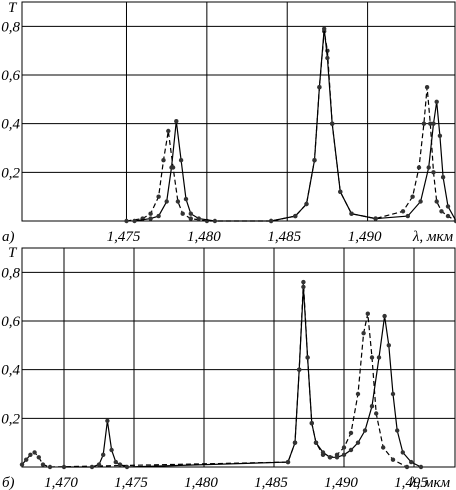  I want to click on x-tick-label: 1,485, so click(271, 482).